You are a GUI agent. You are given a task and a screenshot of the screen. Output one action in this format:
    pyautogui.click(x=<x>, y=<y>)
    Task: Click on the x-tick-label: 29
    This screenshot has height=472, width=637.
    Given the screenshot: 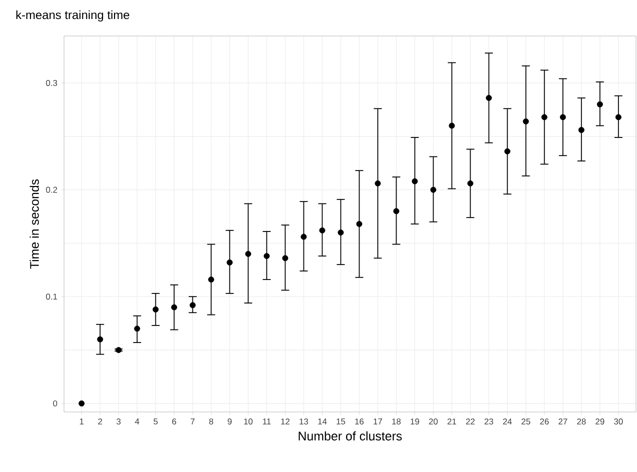 What is the action you would take?
    pyautogui.click(x=600, y=421)
    